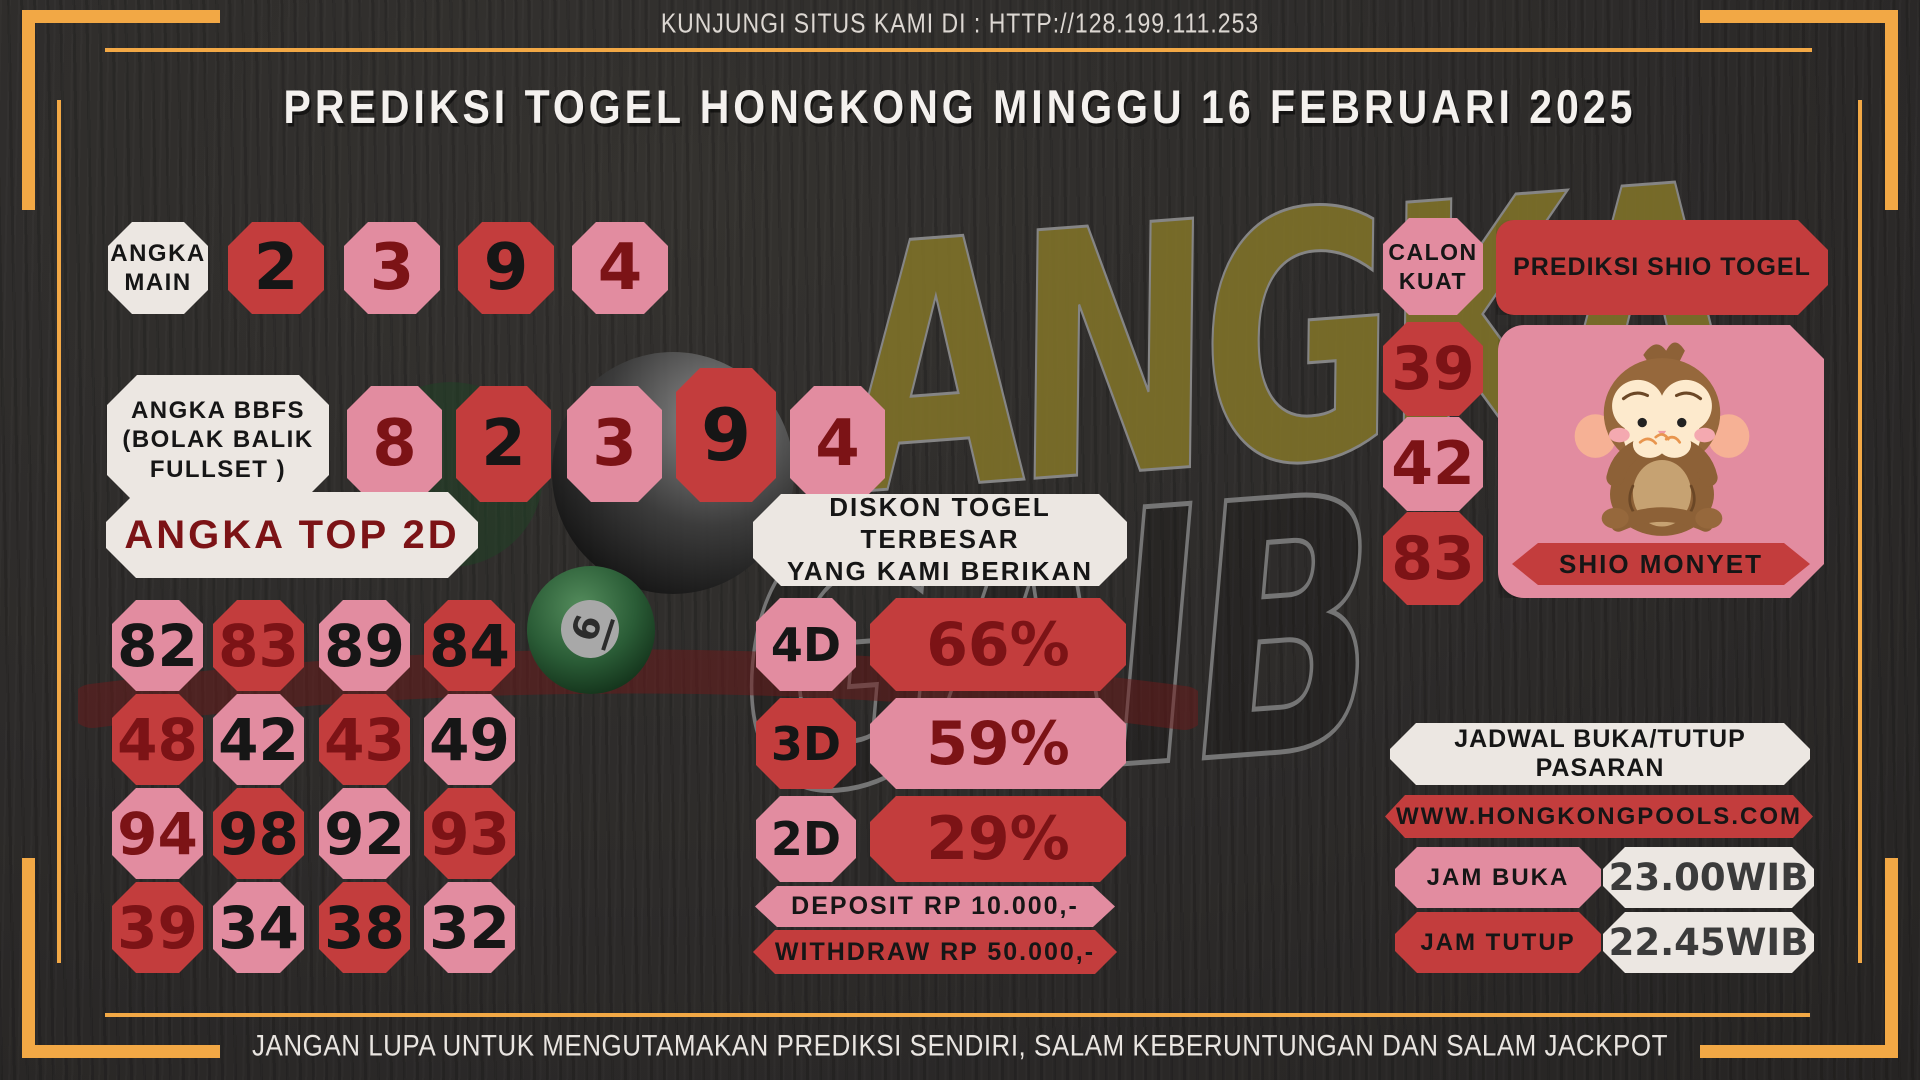 The image size is (1920, 1080). What do you see at coordinates (394, 444) in the screenshot?
I see `angka-bbfs-digit: 8` at bounding box center [394, 444].